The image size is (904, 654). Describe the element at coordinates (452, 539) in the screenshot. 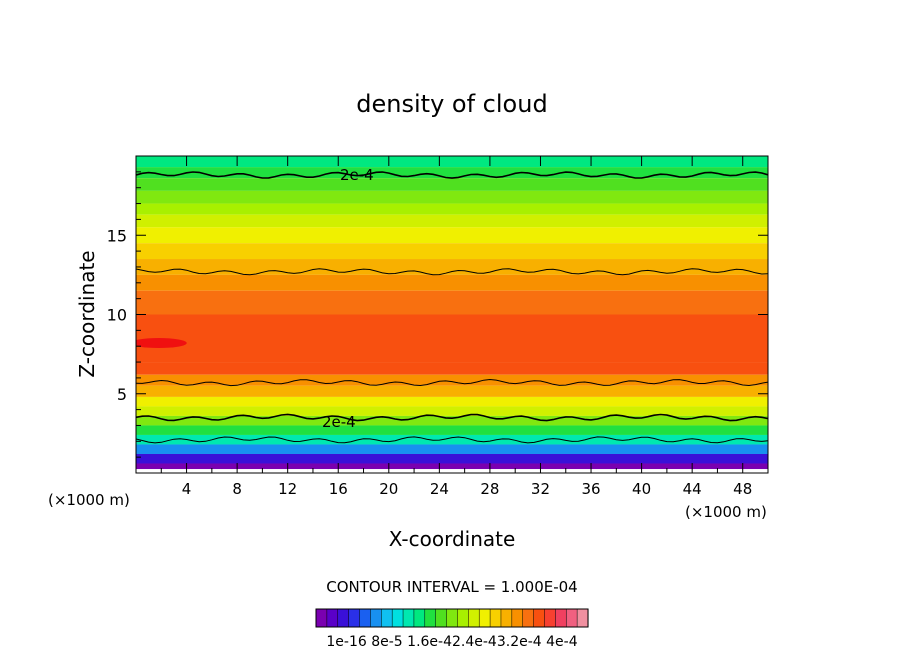

I see `x-axis-label: X-coordinate` at that location.